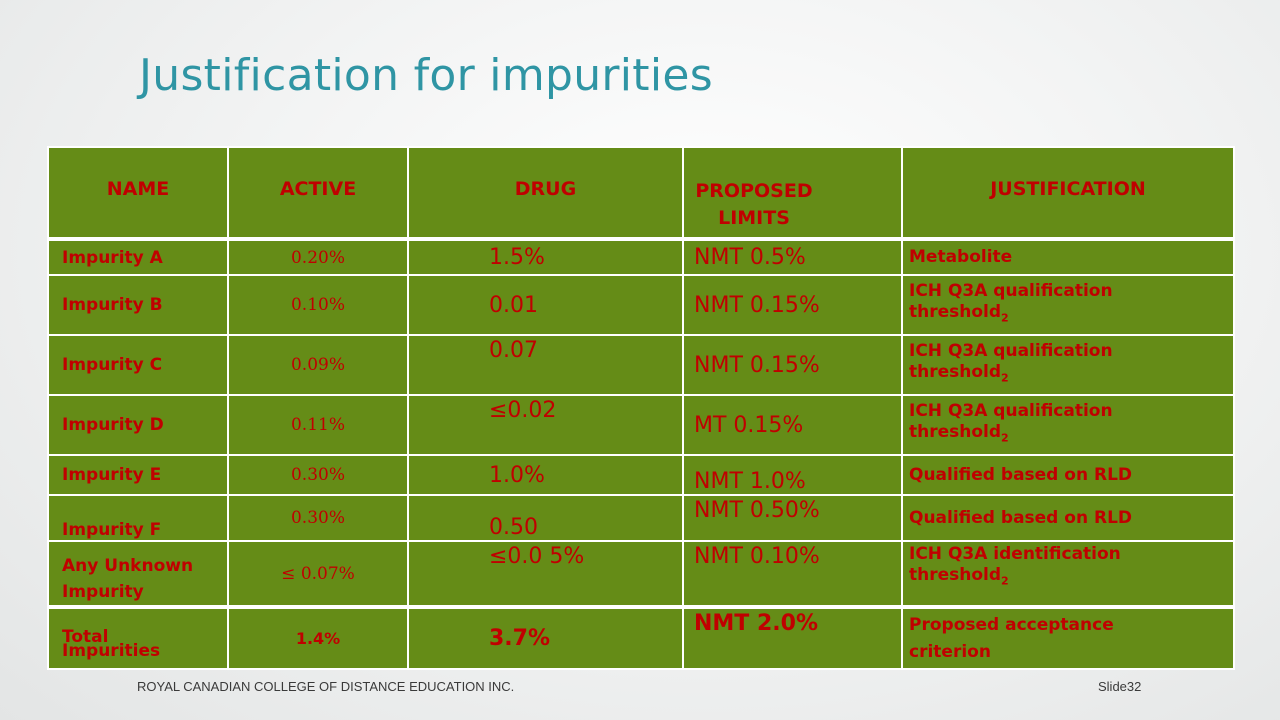  I want to click on cell-active: 1.4%, so click(318, 637).